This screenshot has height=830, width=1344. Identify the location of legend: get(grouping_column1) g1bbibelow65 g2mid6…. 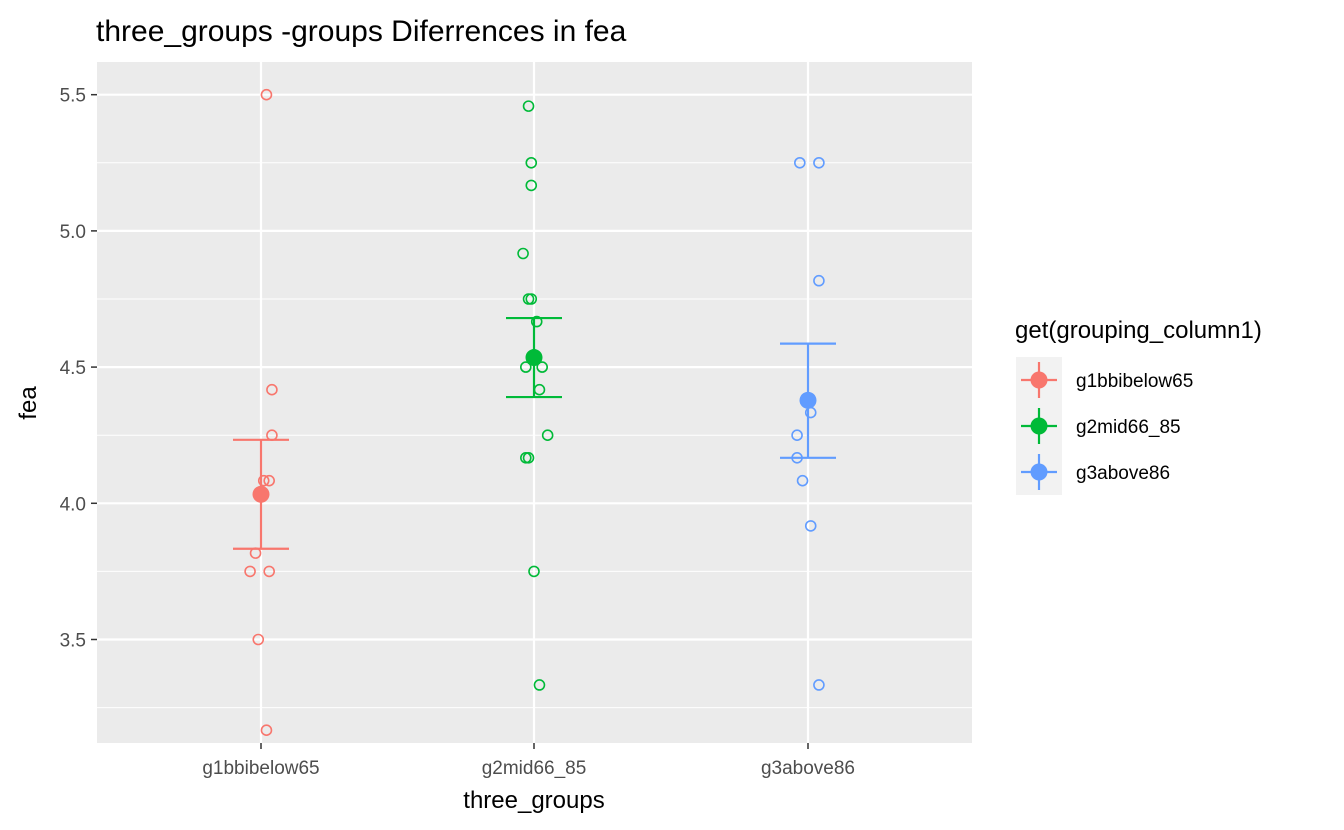
(1138, 406).